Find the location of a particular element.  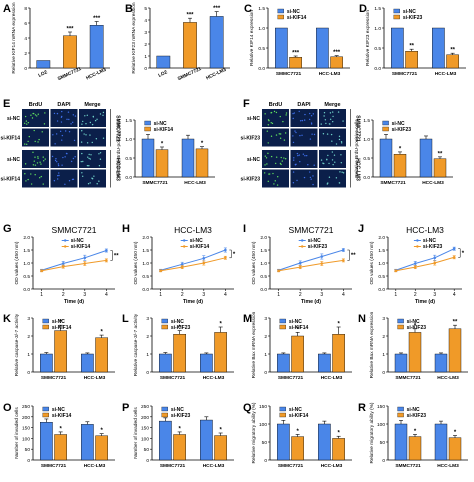

significance-mark: *** is located at coordinates (217, 9).